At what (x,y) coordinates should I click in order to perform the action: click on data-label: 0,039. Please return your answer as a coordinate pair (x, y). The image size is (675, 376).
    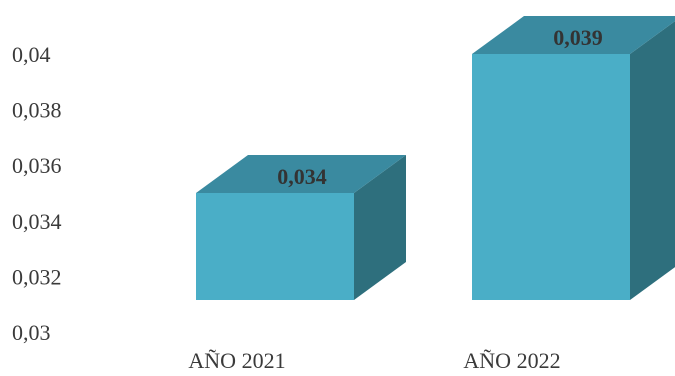
    Looking at the image, I should click on (578, 37).